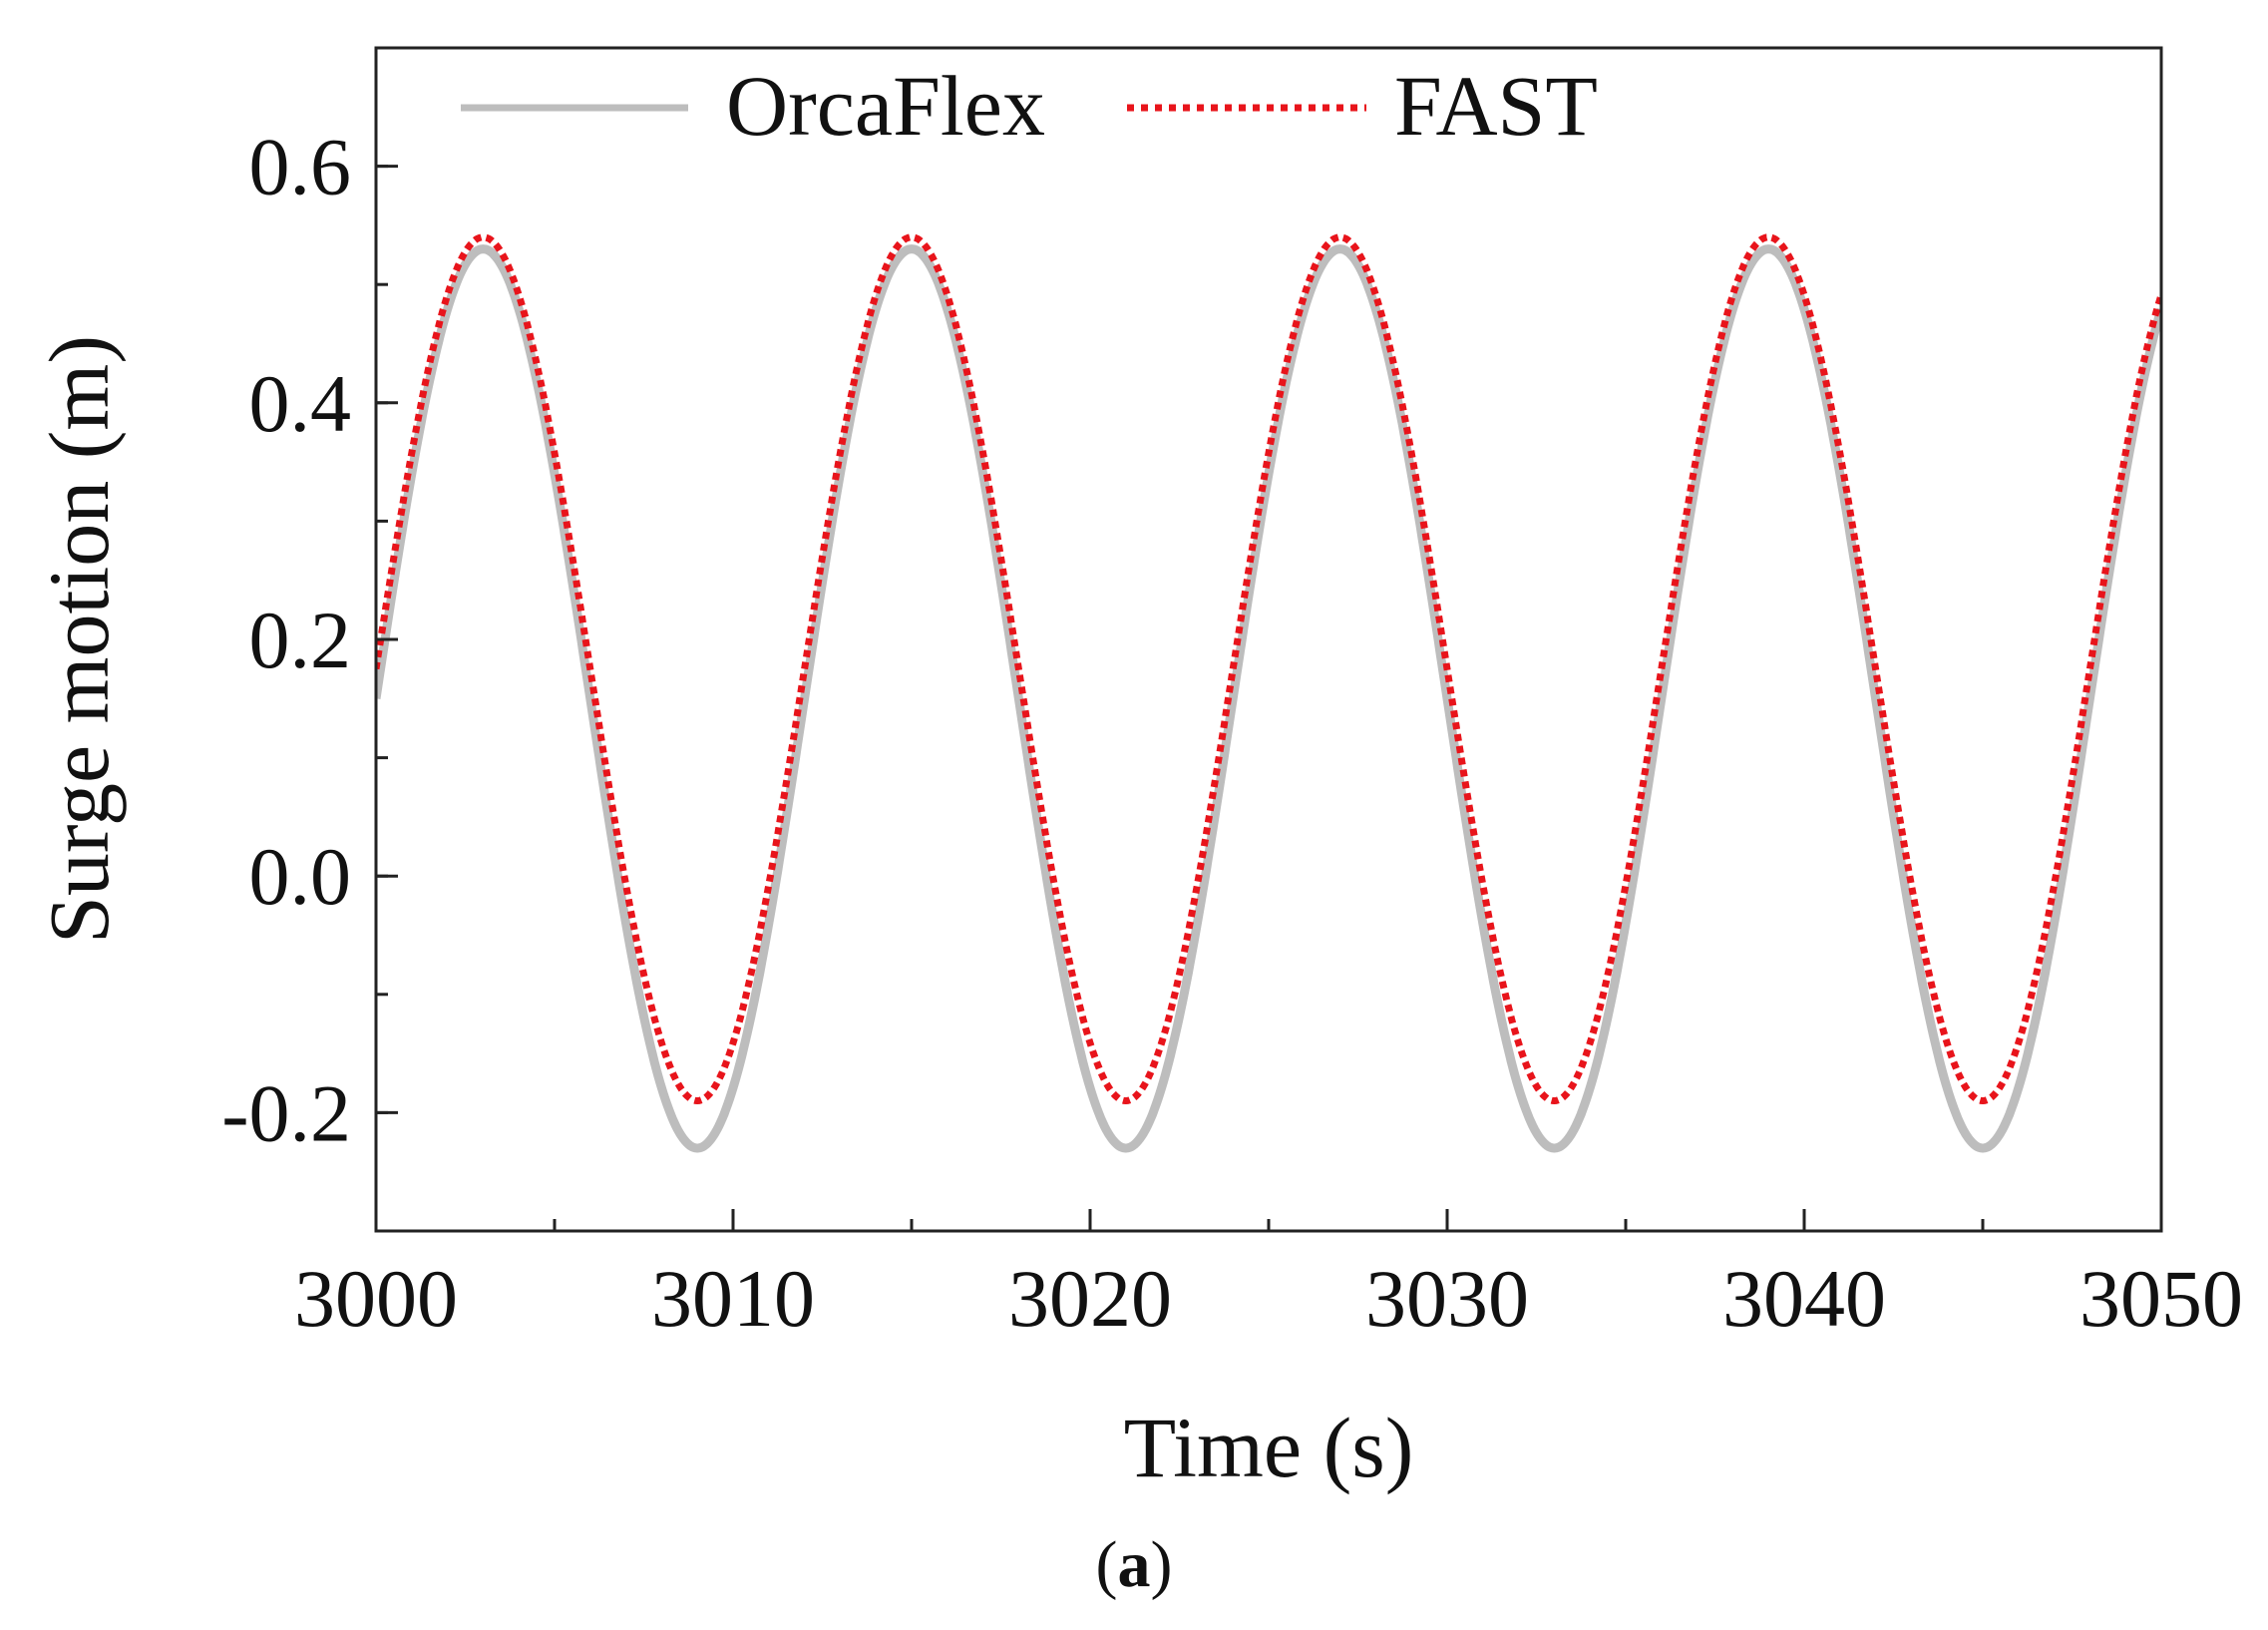 Image resolution: width=2268 pixels, height=1630 pixels. I want to click on caption-open-paren: (, so click(1107, 1564).